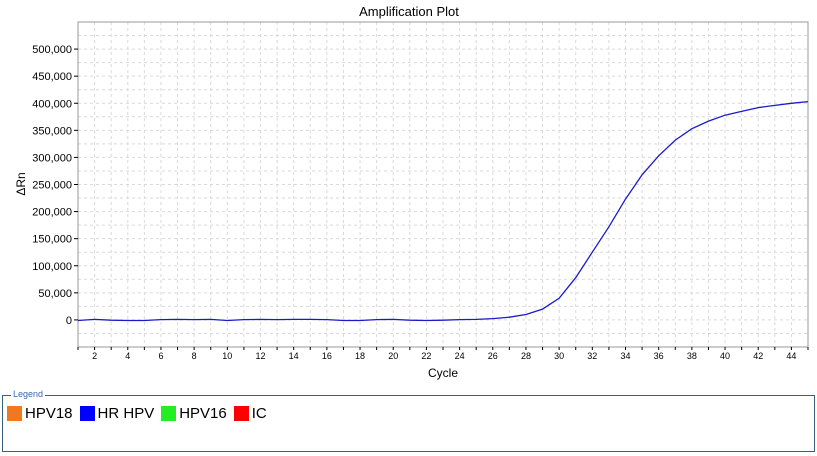  What do you see at coordinates (526, 356) in the screenshot?
I see `x-tick-label: 28` at bounding box center [526, 356].